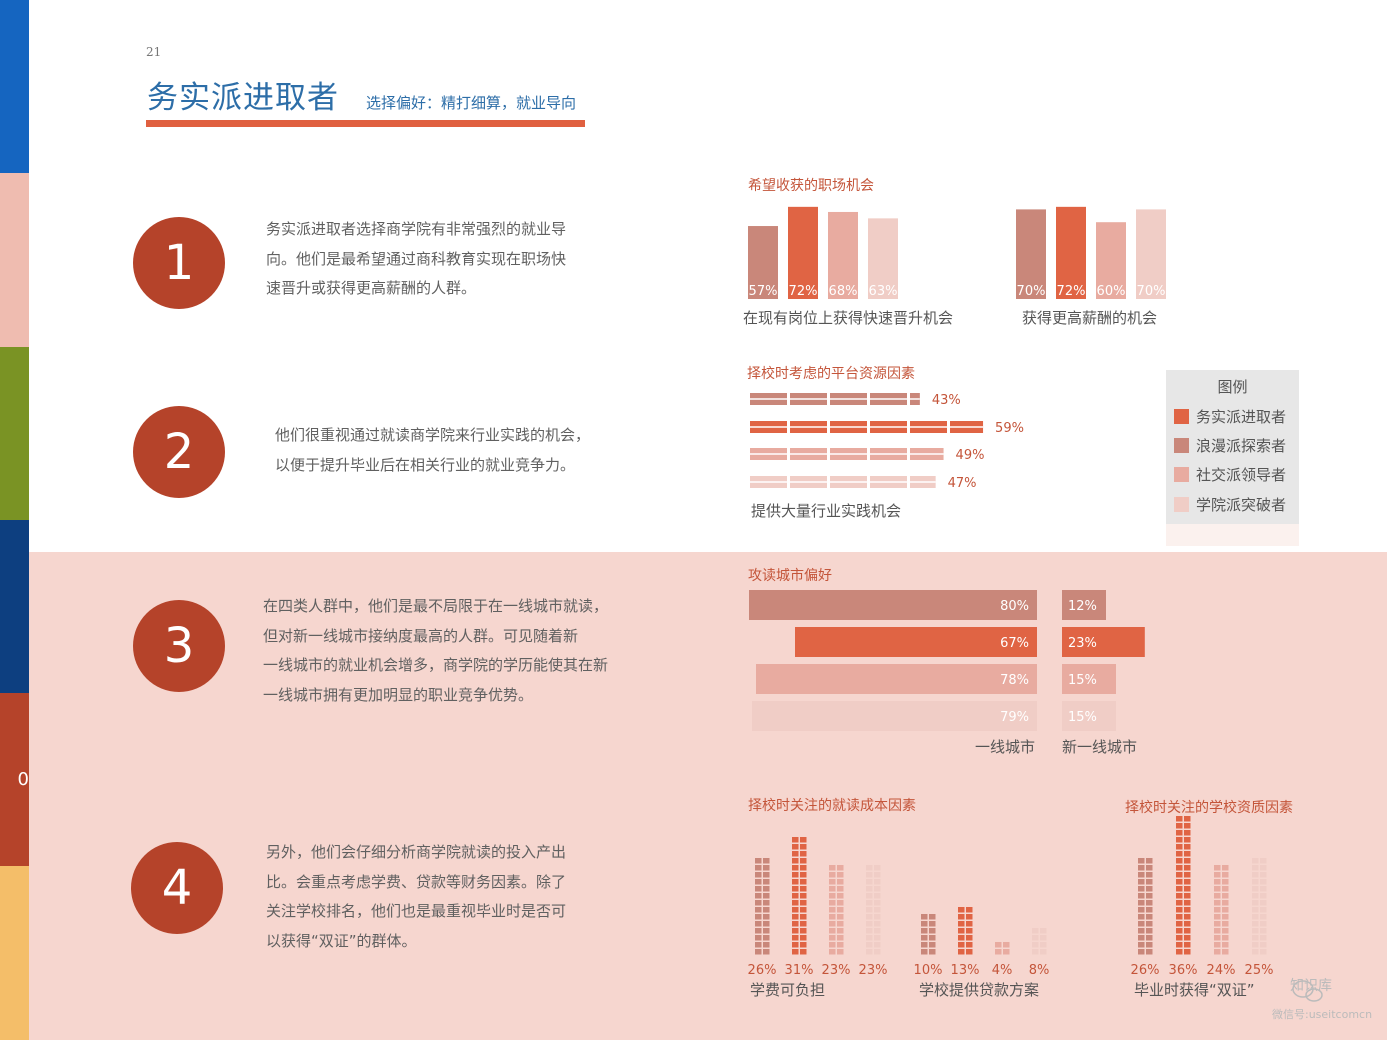  I want to click on point-2-circle: 2, so click(179, 452).